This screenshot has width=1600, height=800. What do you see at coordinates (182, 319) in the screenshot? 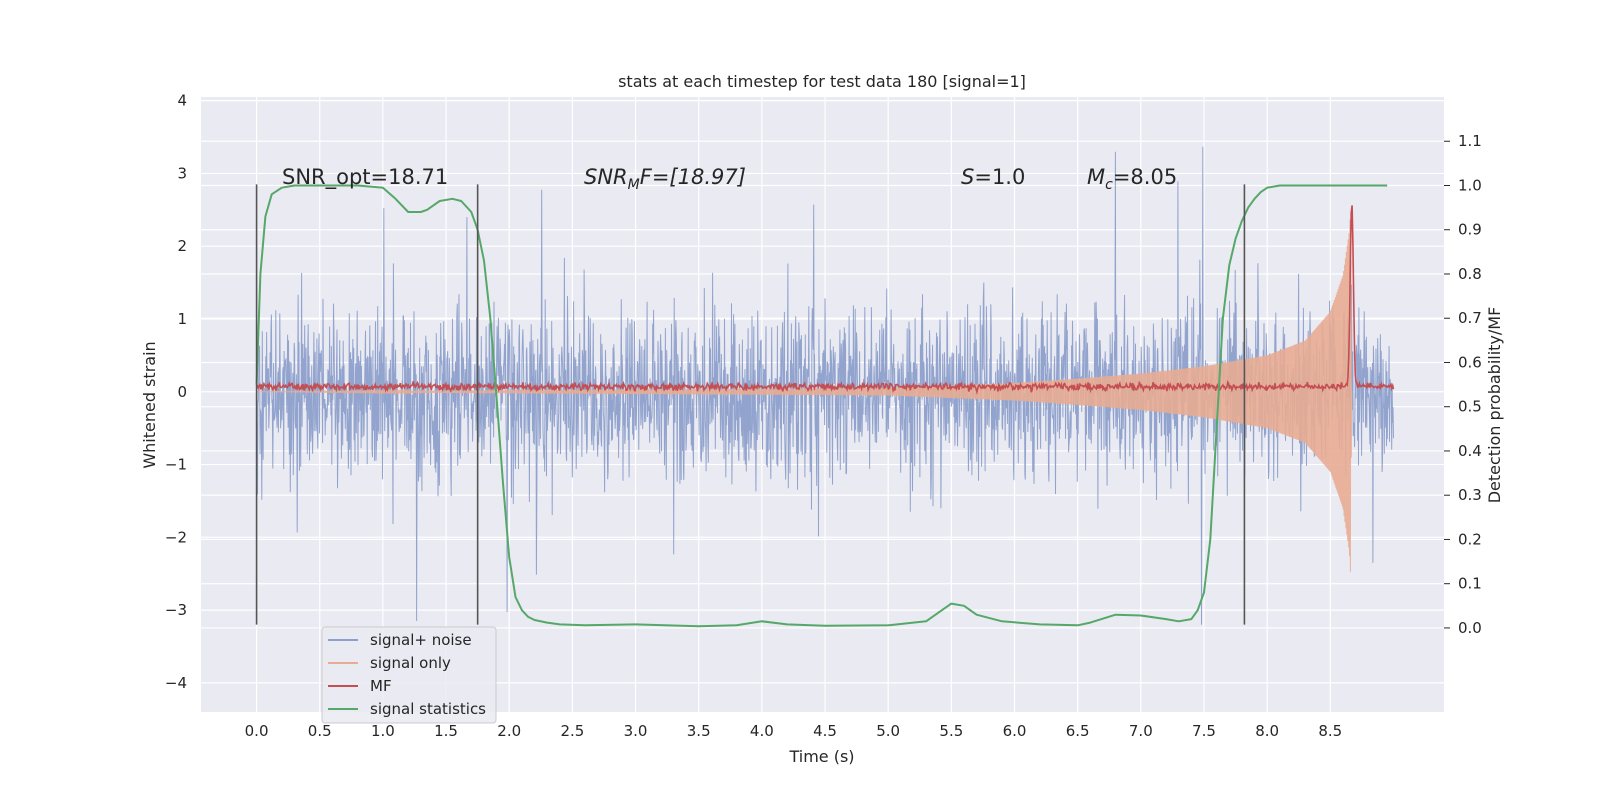
I see `y-tick-label: 1` at bounding box center [182, 319].